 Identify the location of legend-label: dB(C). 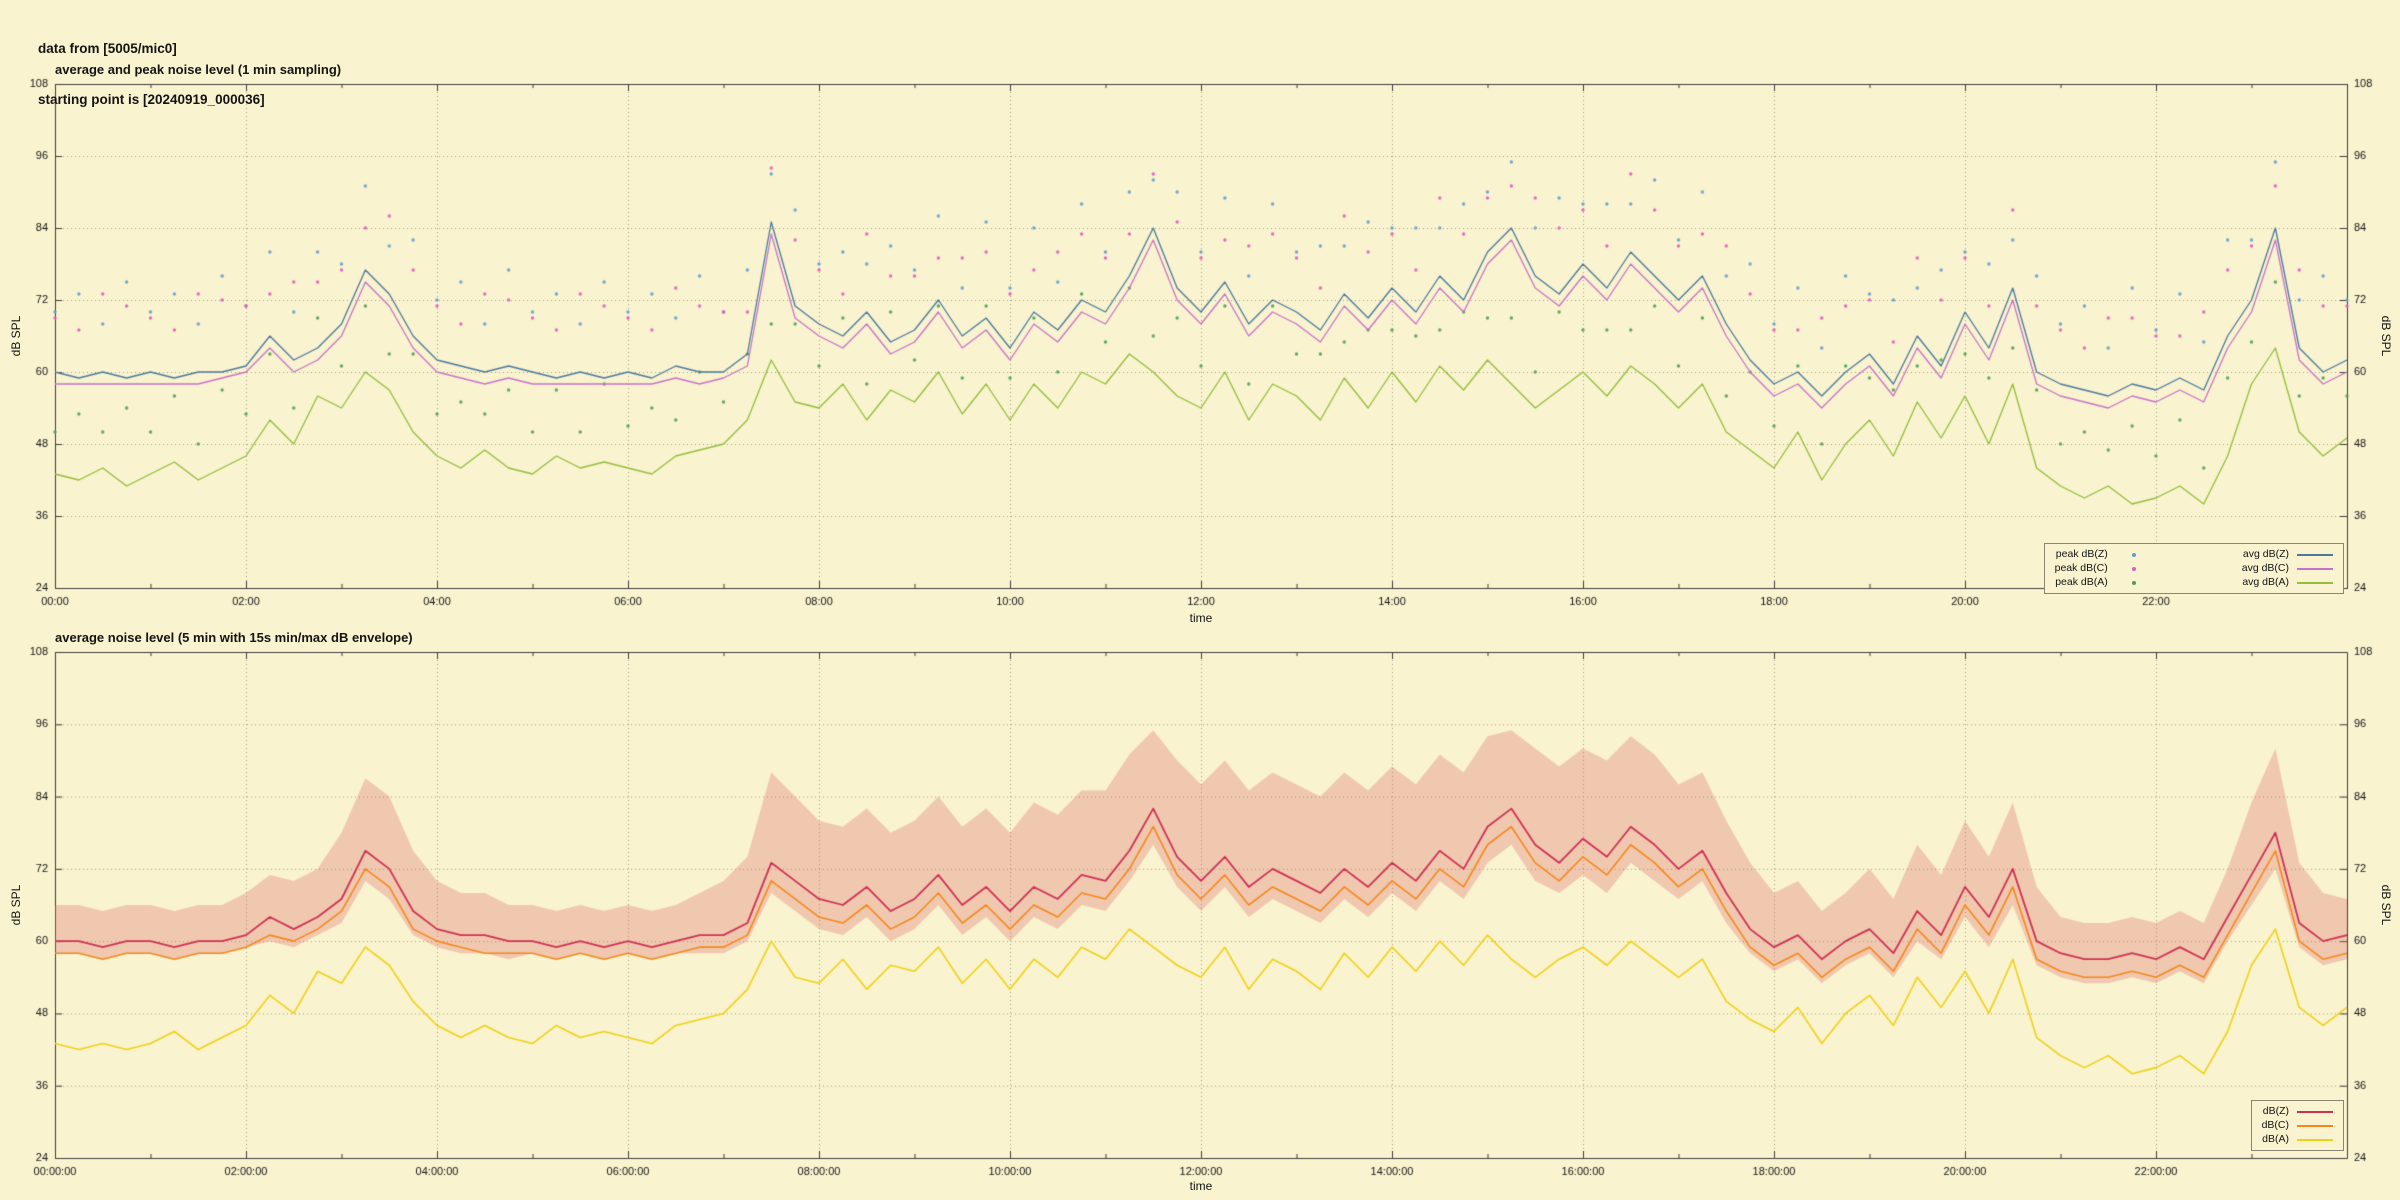
(2275, 1125).